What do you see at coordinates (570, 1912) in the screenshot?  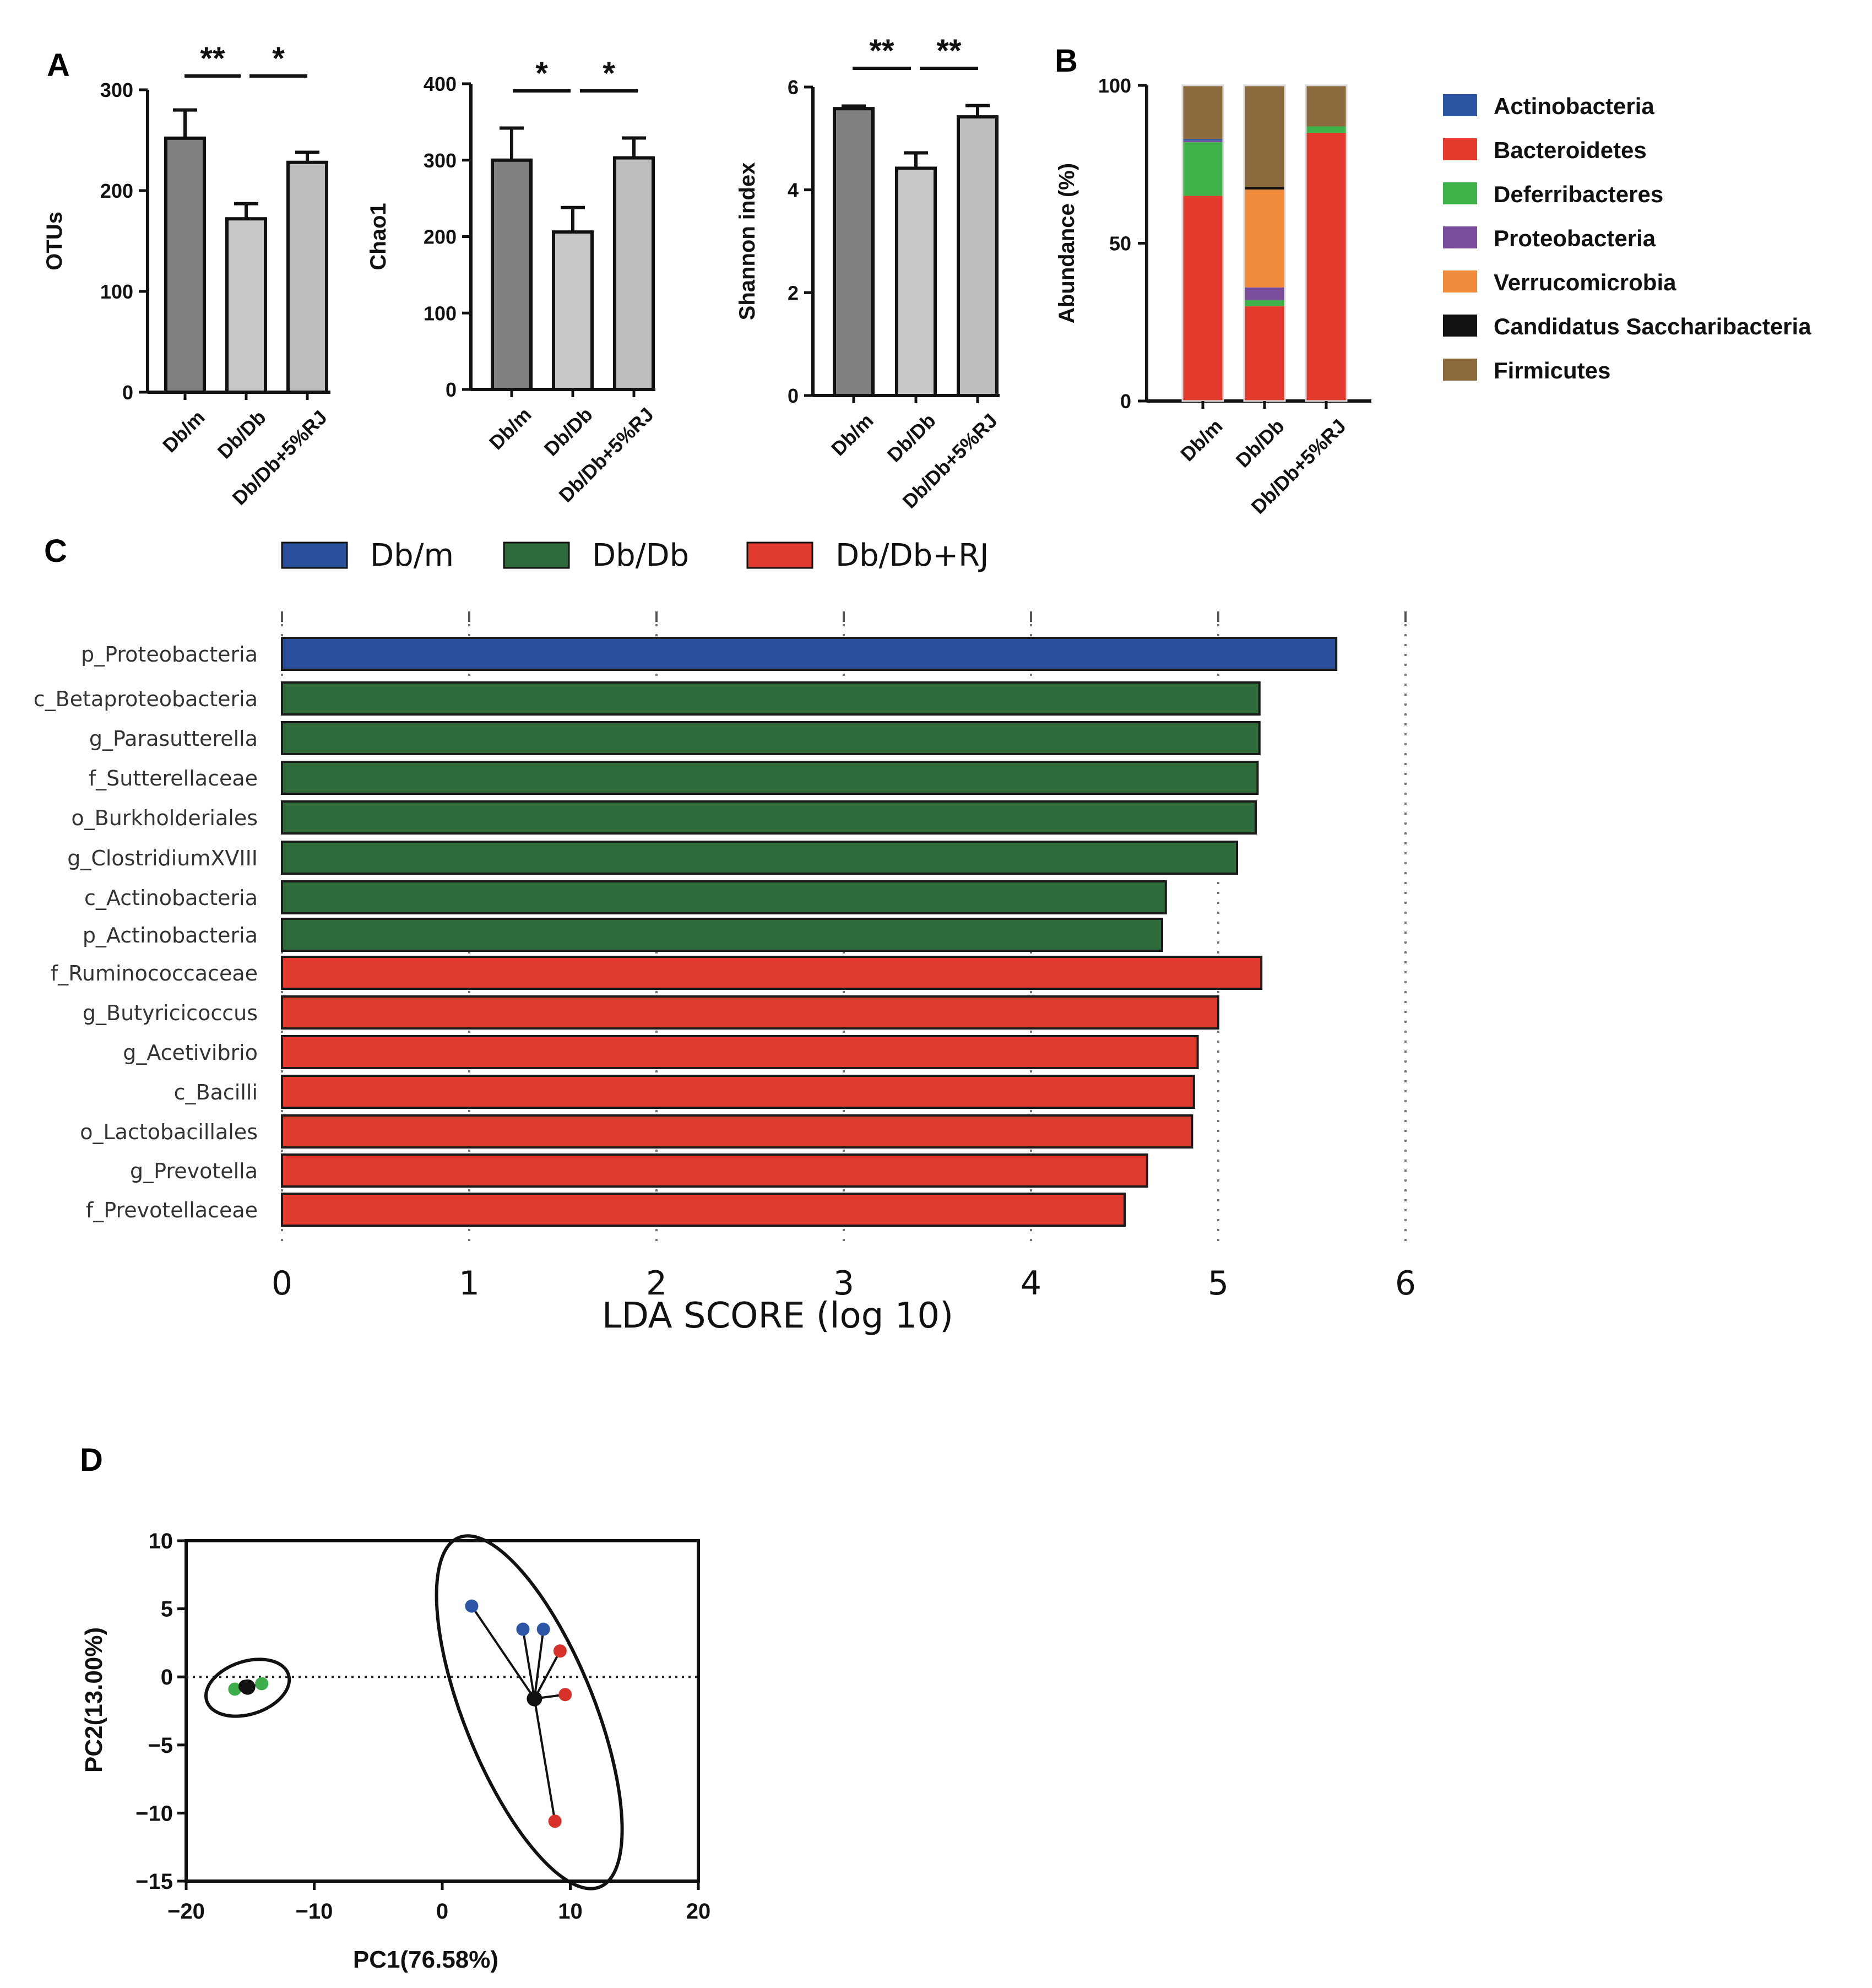 I see `x-tick-label: 10` at bounding box center [570, 1912].